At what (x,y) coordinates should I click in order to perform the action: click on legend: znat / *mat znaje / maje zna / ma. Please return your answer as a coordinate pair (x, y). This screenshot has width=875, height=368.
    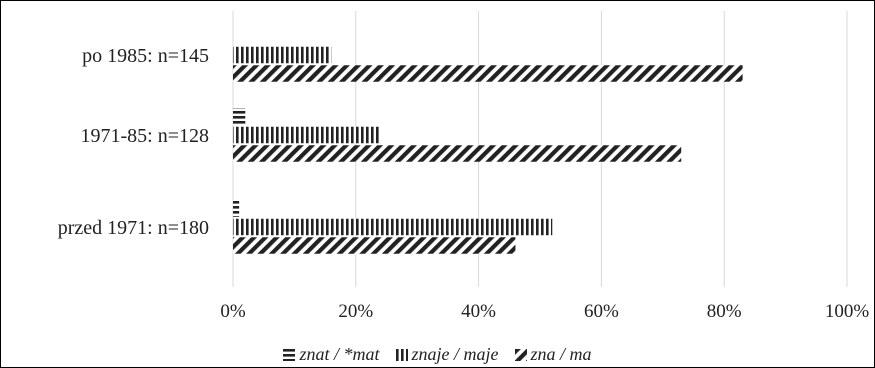
    Looking at the image, I should click on (437, 355).